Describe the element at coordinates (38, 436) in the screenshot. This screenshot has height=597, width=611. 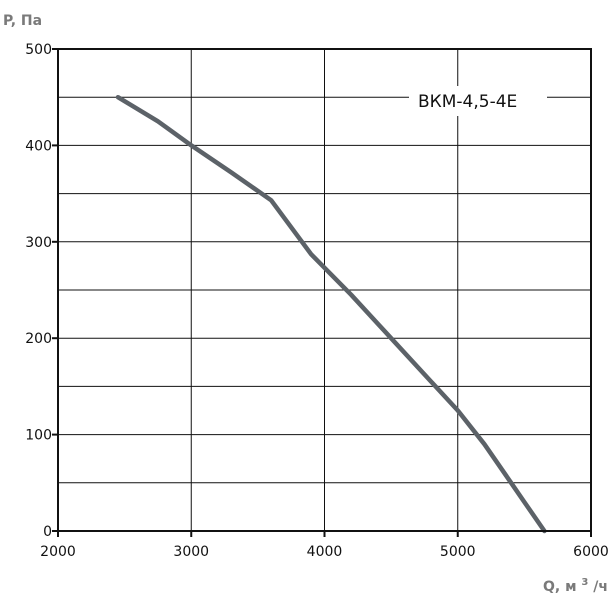
I see `y-tick-label-100: 100` at that location.